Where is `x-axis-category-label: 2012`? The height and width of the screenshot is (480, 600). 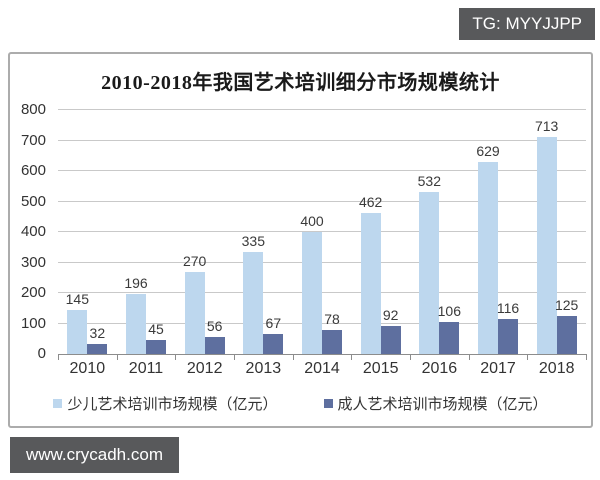 x-axis-category-label: 2012 is located at coordinates (204, 368).